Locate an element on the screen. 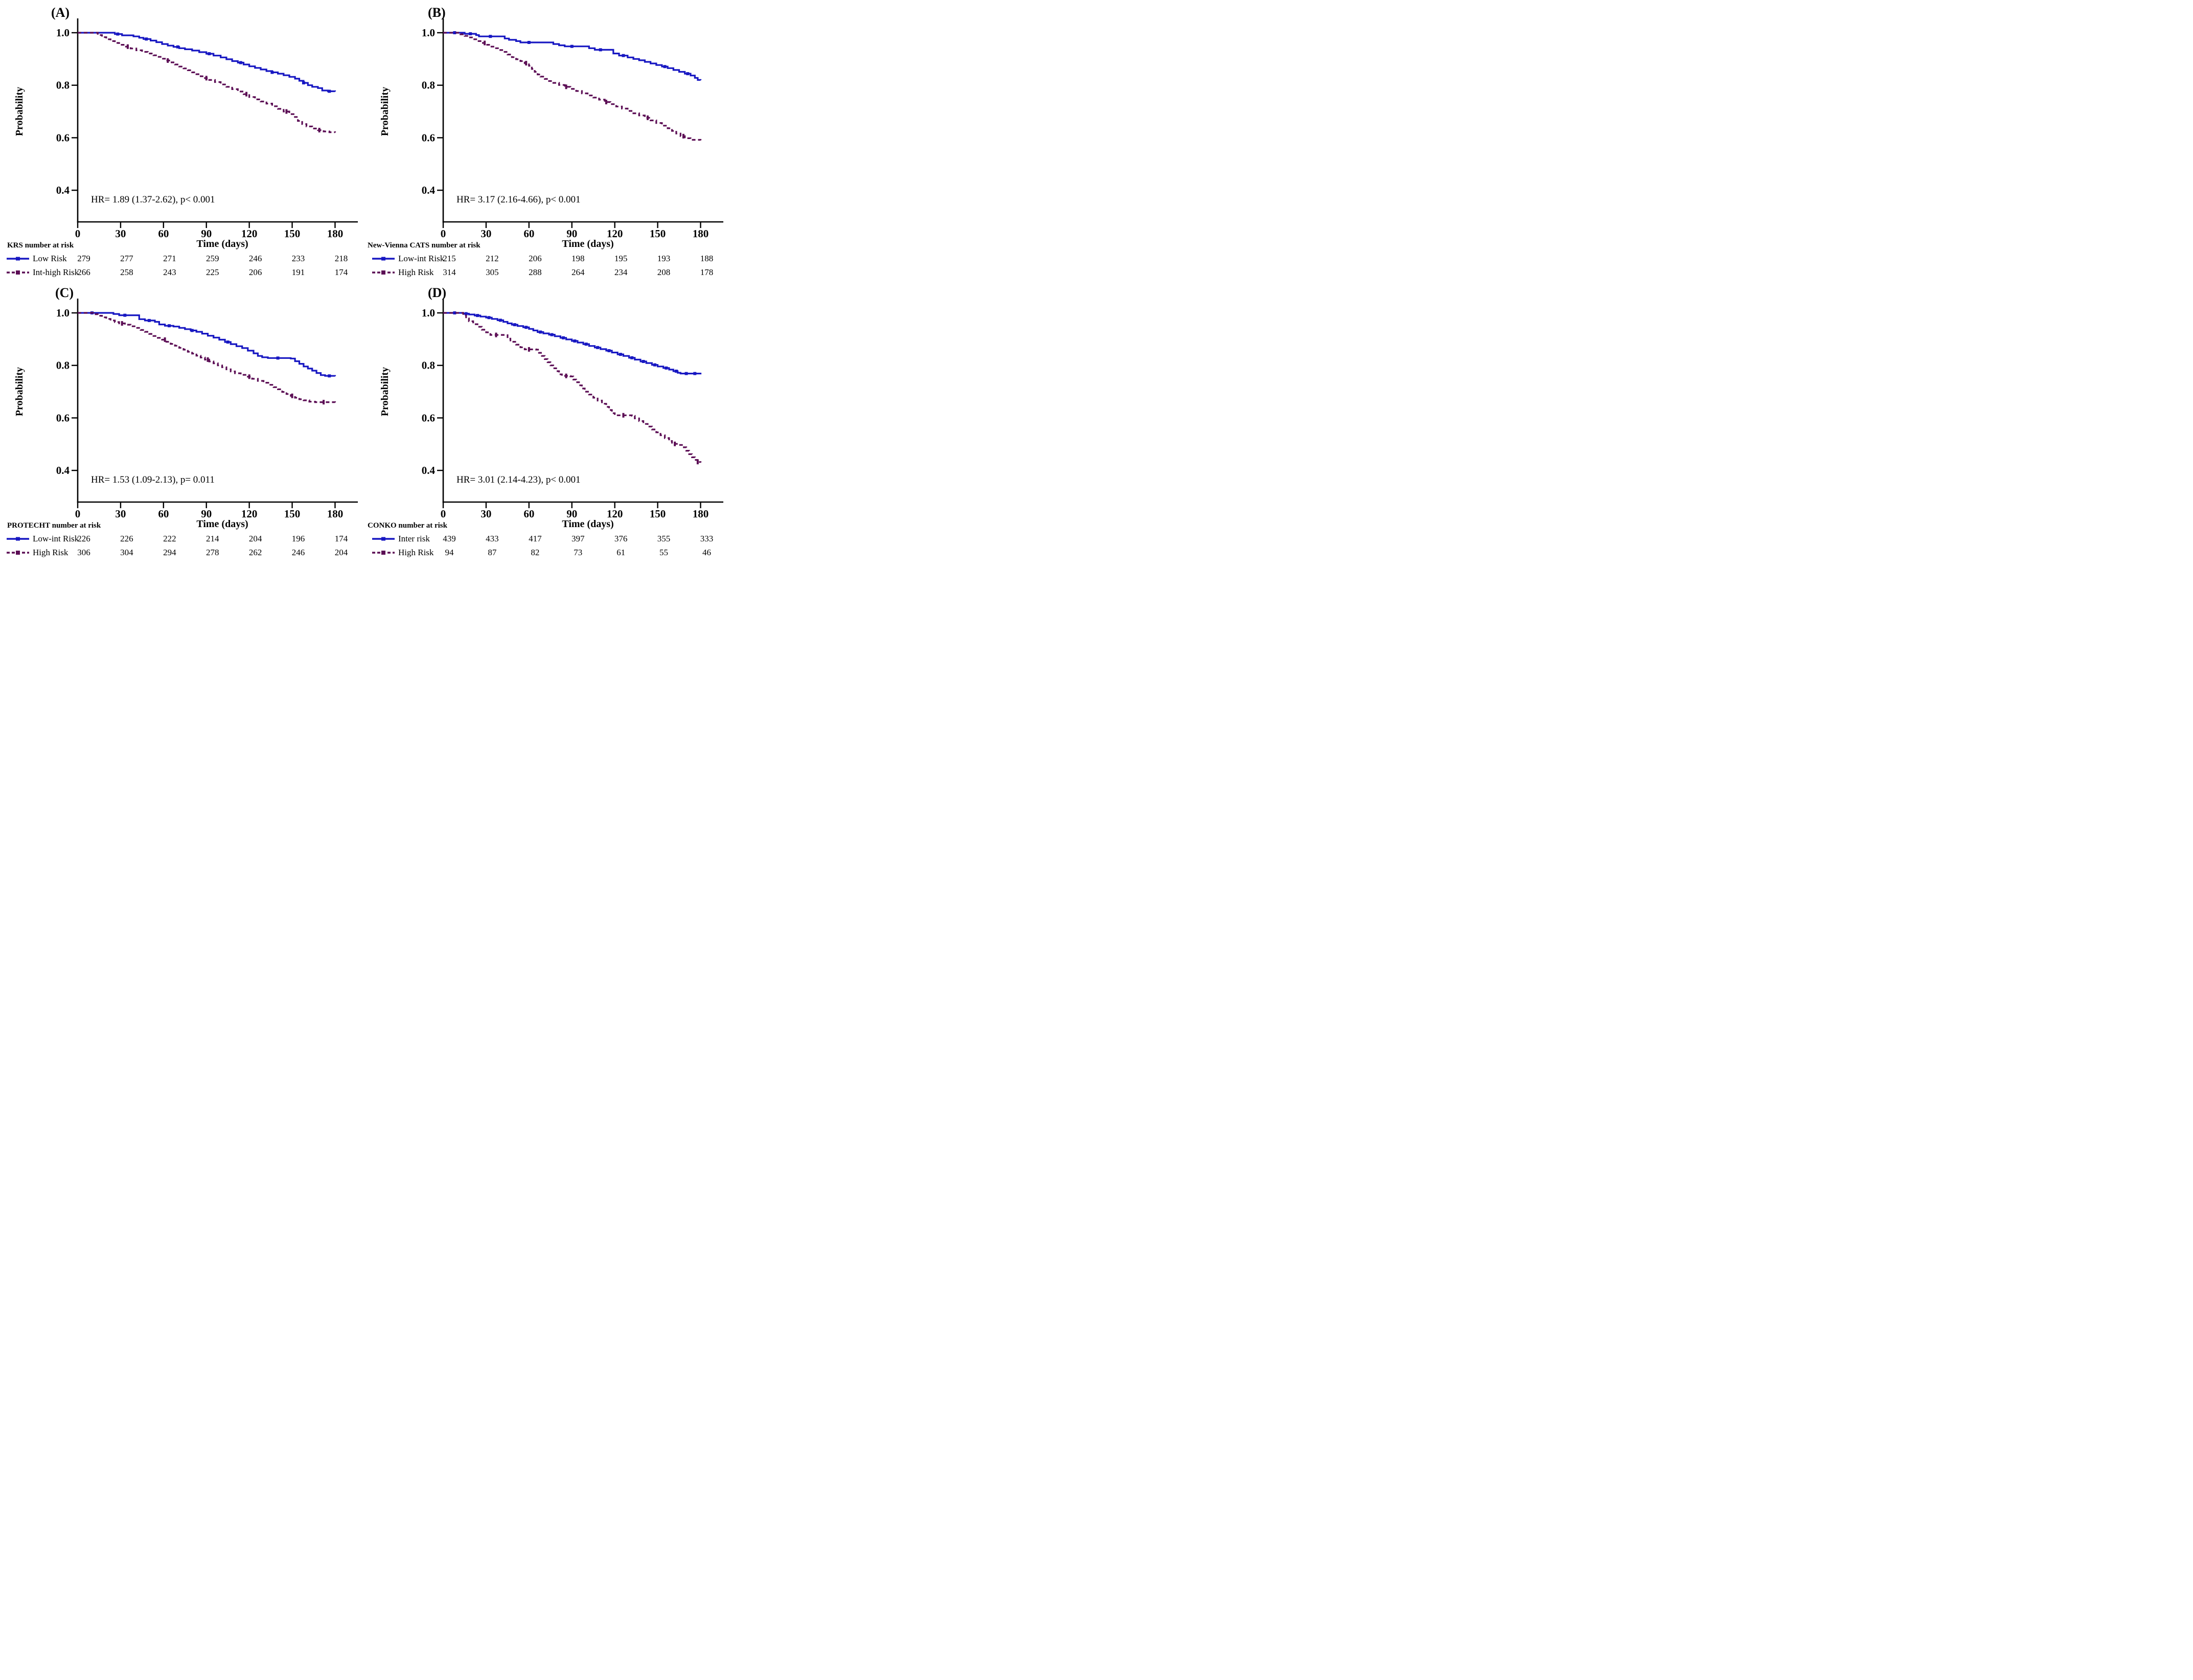 This screenshot has width=2193, height=1680. km-plot-c: 1.0 0.8 0.6 0.4 0 30 60 90 120 150 180 is located at coordinates (207, 409).